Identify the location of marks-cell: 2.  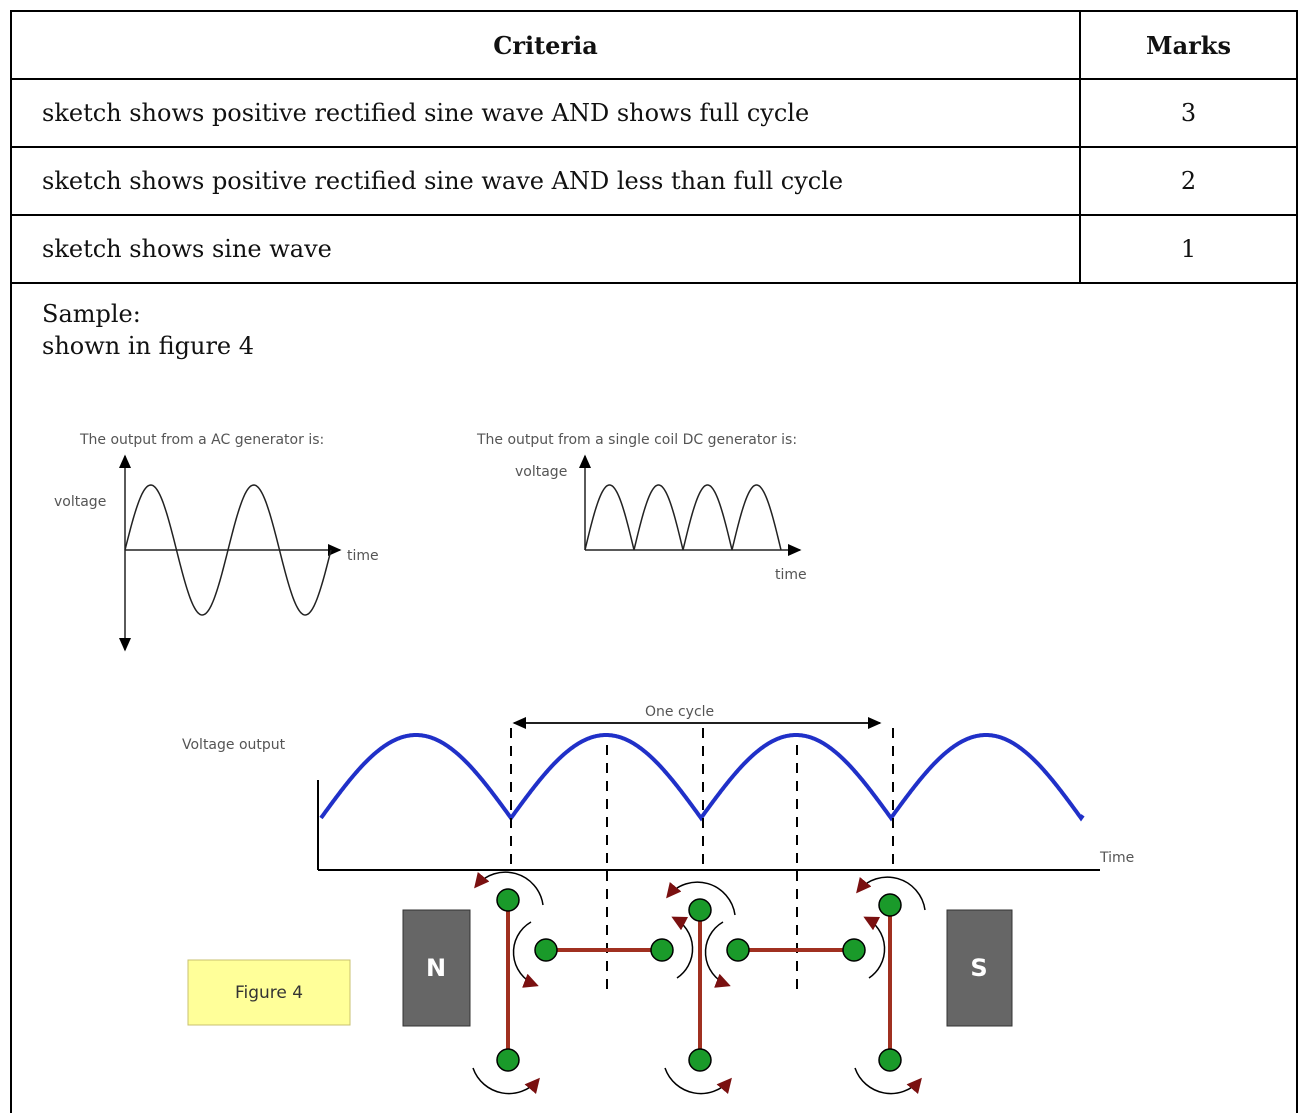
(1188, 181).